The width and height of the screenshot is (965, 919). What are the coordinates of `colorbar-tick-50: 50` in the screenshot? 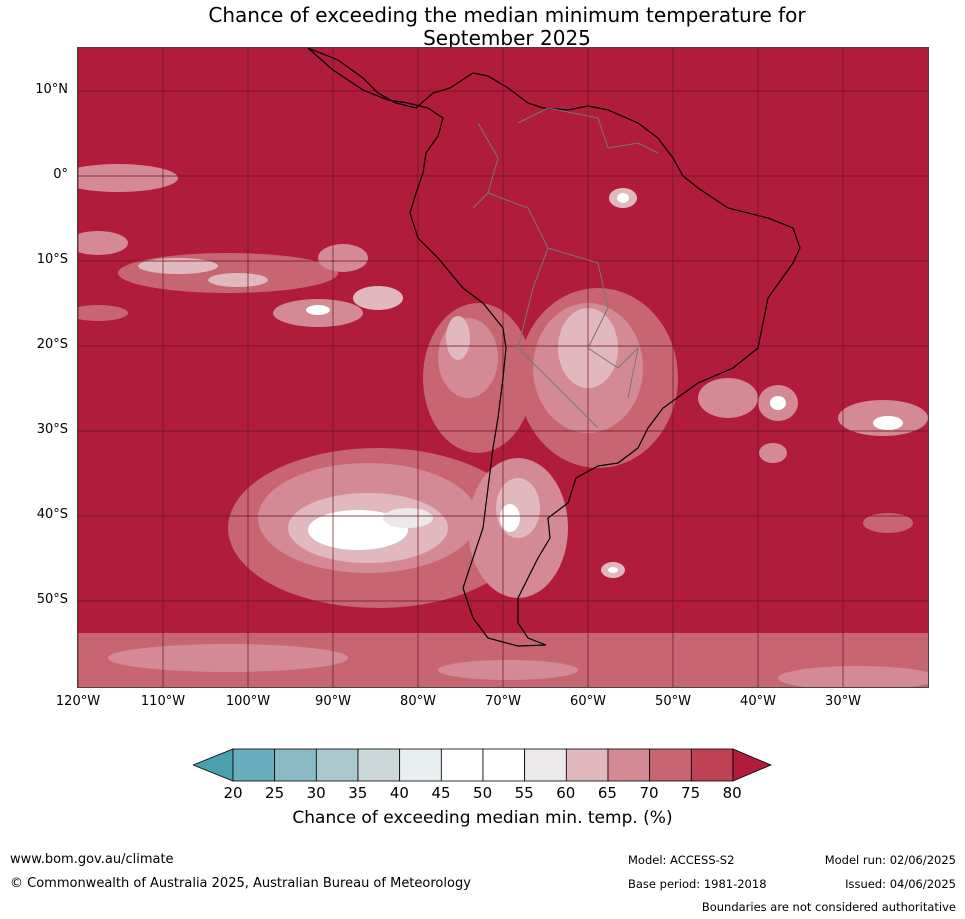 It's located at (483, 793).